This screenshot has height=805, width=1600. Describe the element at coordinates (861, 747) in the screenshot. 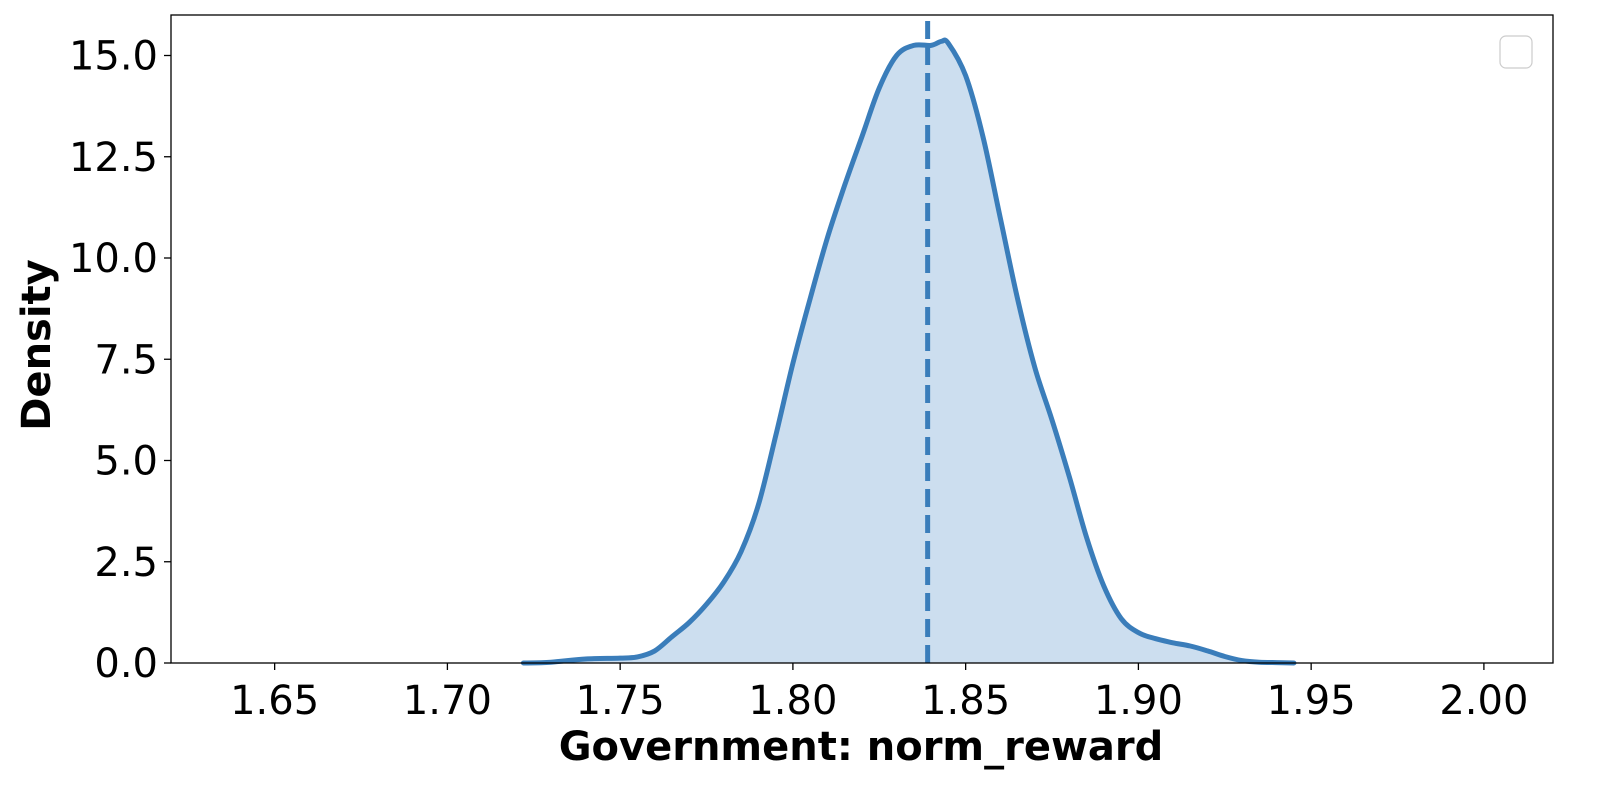

I see `x-axis-title: Government: norm_reward` at that location.